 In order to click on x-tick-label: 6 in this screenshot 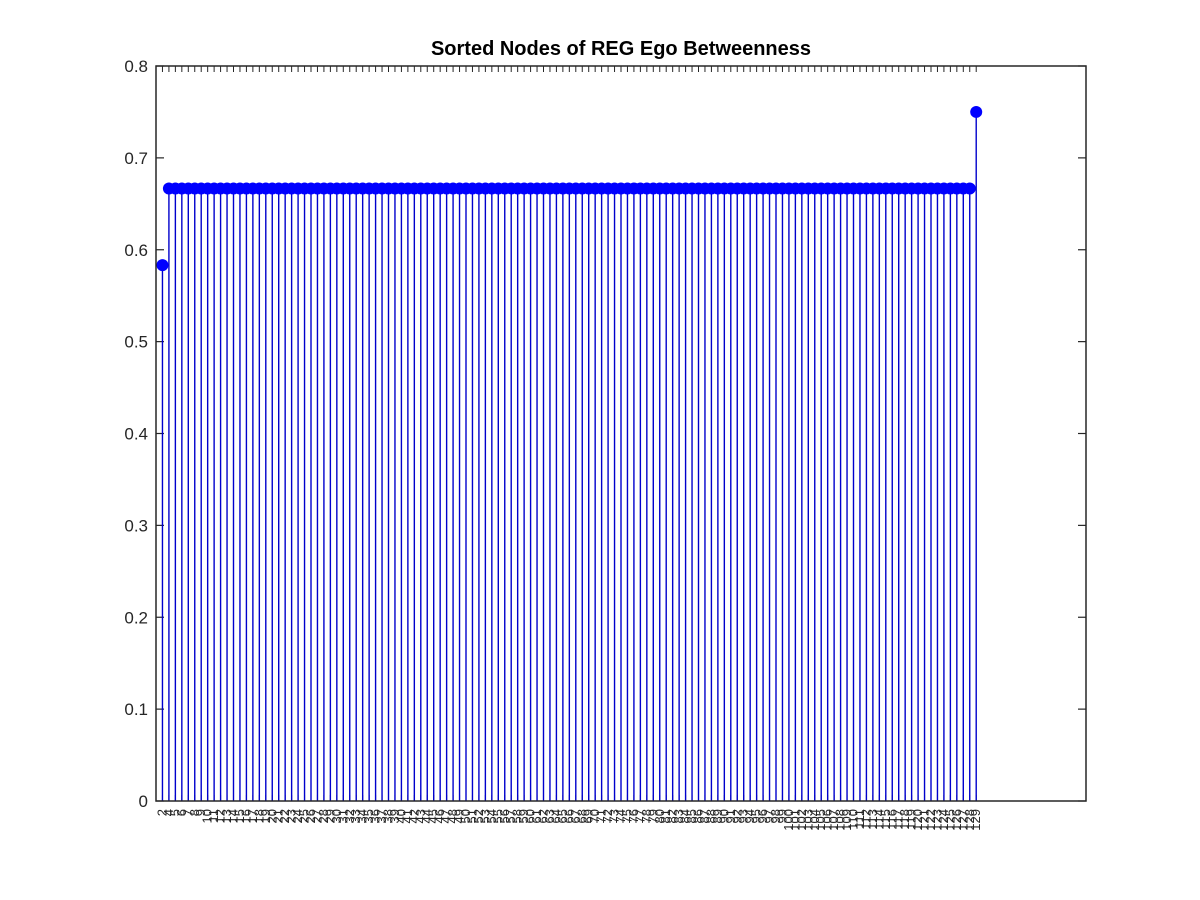, I will do `click(181, 812)`.